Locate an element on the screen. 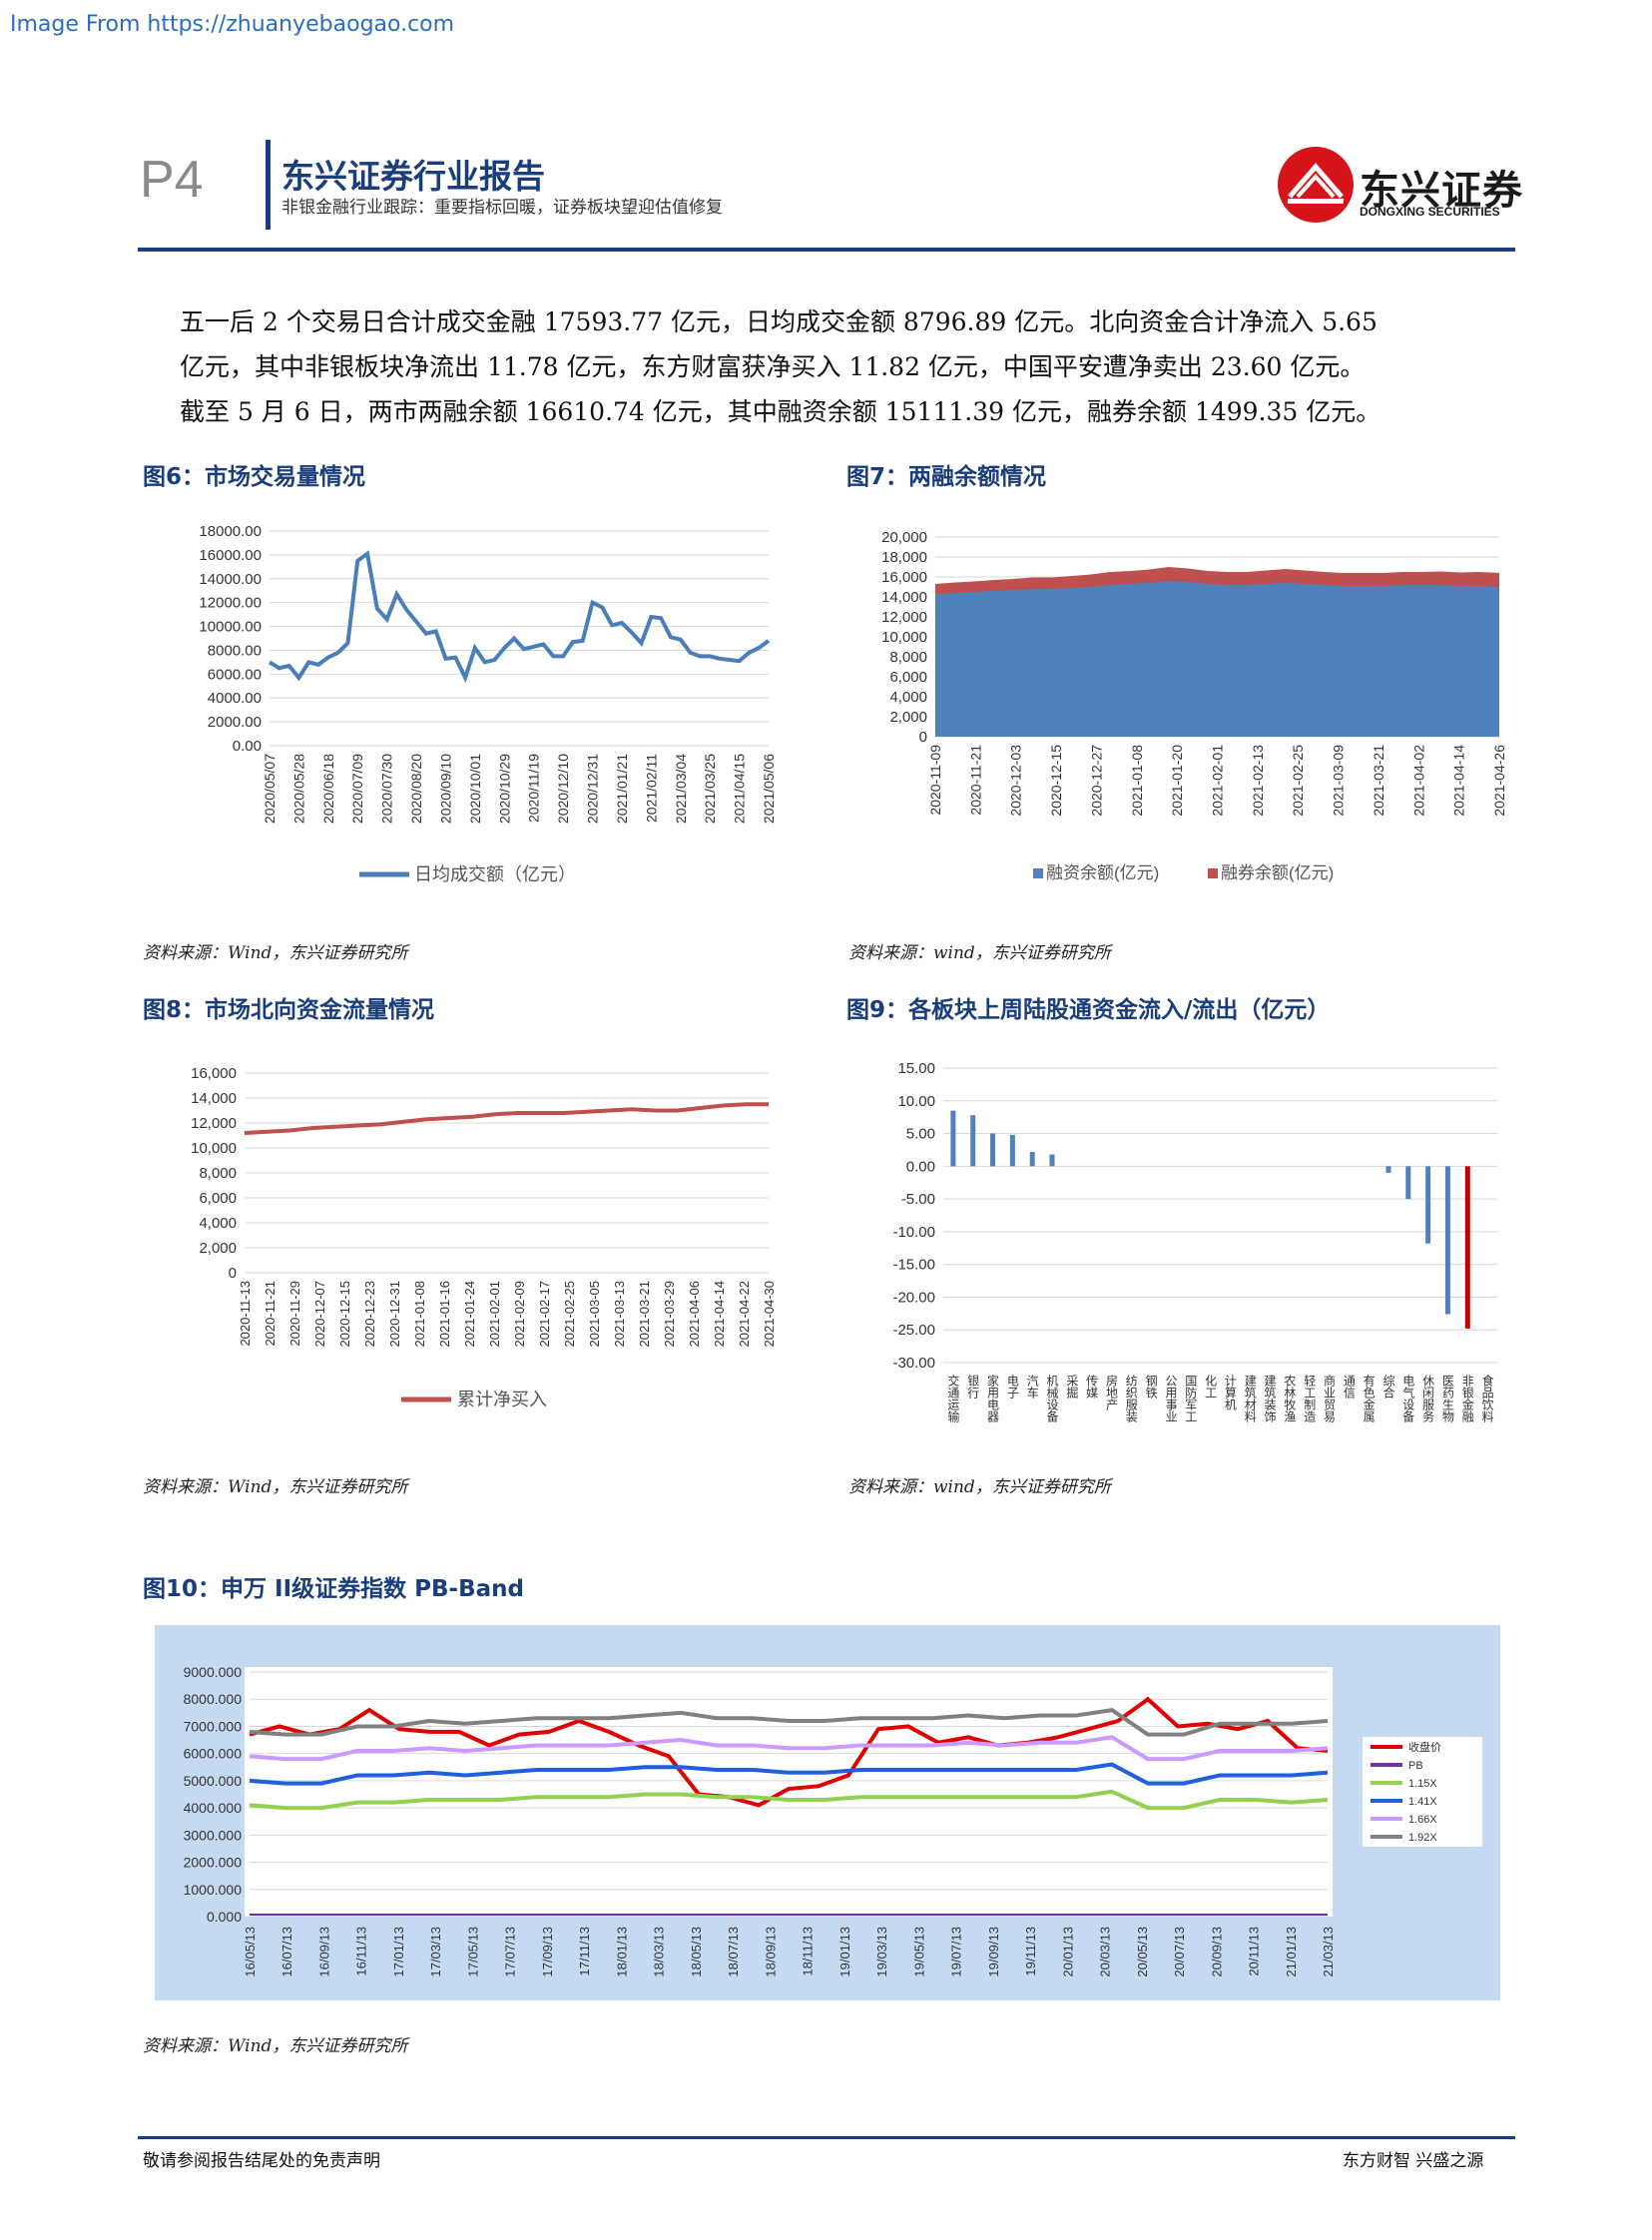  fig8-x-tick-label: 2020-12-15 is located at coordinates (344, 1314).